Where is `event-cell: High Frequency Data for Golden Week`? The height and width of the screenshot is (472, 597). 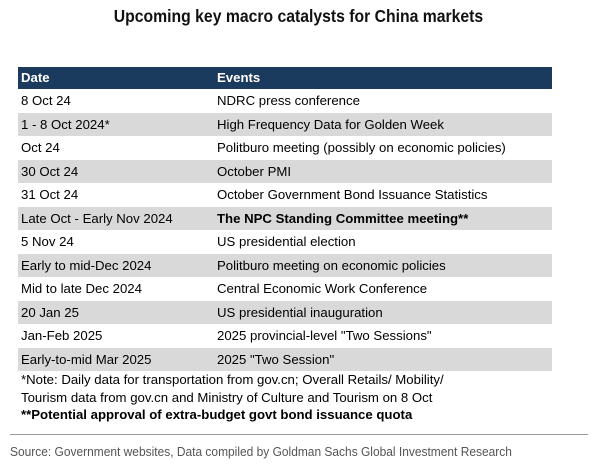 event-cell: High Frequency Data for Golden Week is located at coordinates (383, 124).